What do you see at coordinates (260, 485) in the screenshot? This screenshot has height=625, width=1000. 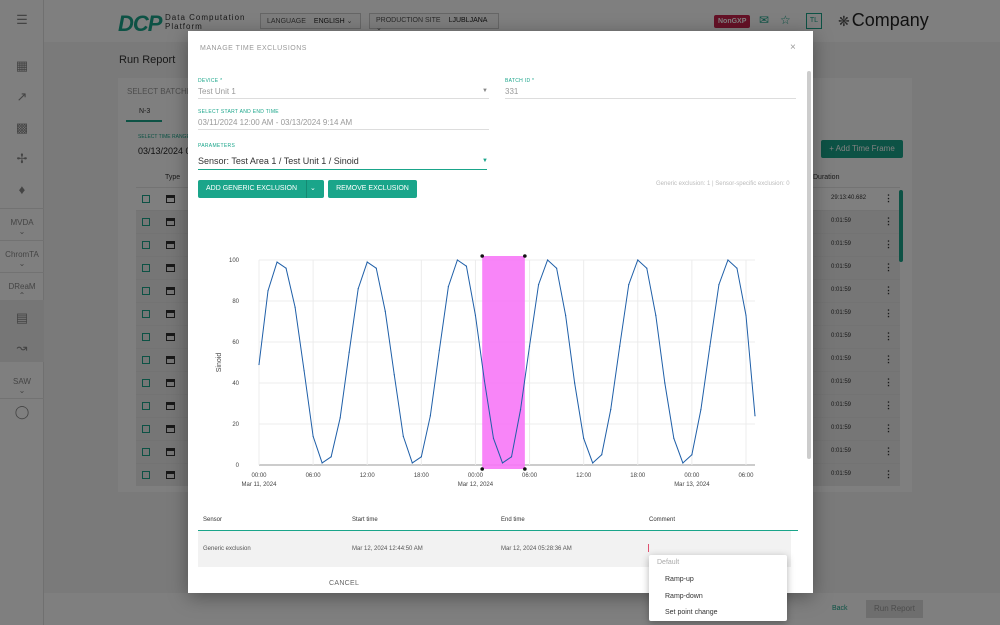 I see `x-tick-date-label: Mar 11, 2024` at bounding box center [260, 485].